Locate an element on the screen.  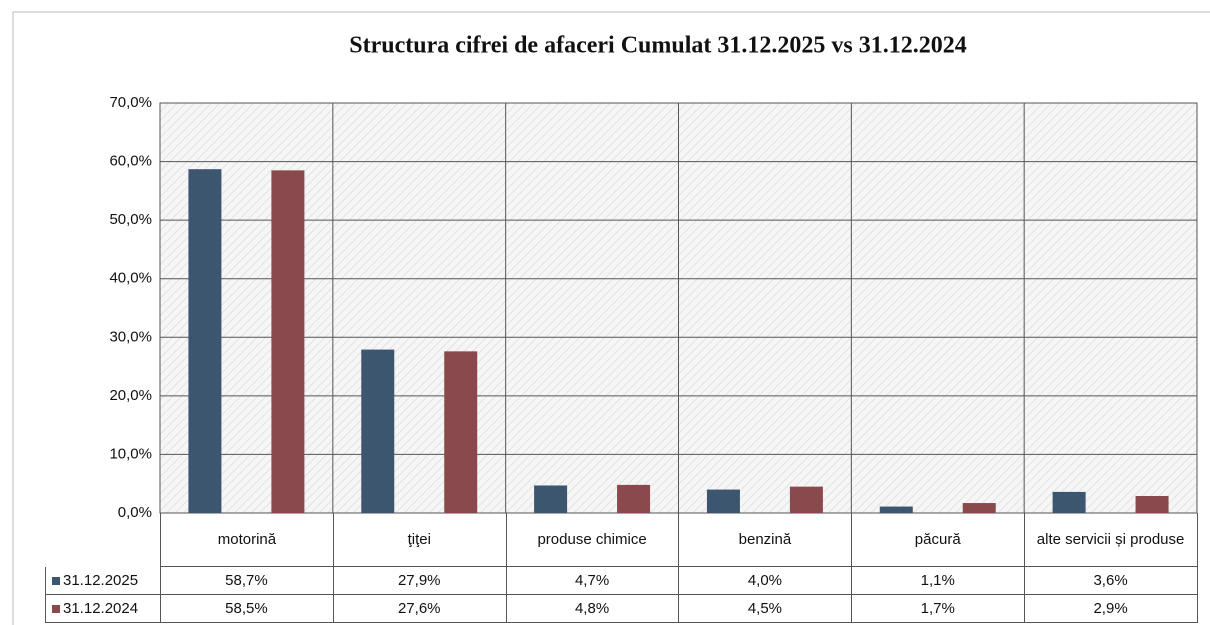
cell-text: 2,9% is located at coordinates (1110, 608).